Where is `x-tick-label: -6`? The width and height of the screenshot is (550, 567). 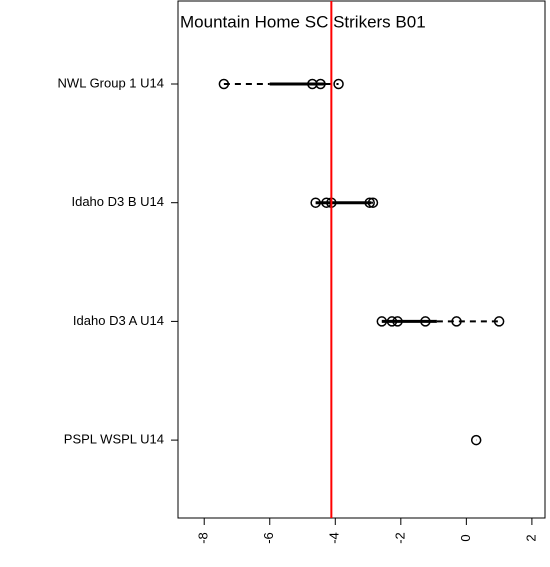
x-tick-label: -6 is located at coordinates (268, 538).